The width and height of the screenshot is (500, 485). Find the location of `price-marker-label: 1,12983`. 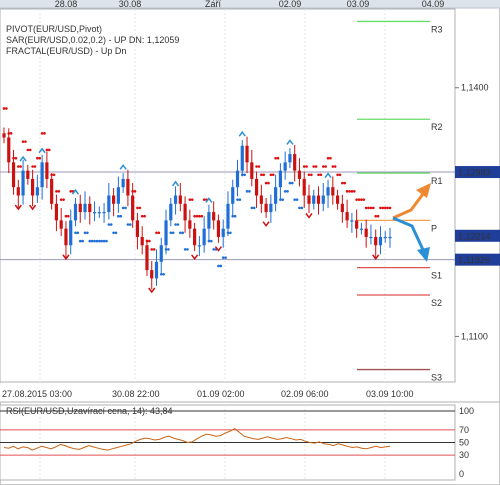

price-marker-label: 1,12983 is located at coordinates (474, 173).